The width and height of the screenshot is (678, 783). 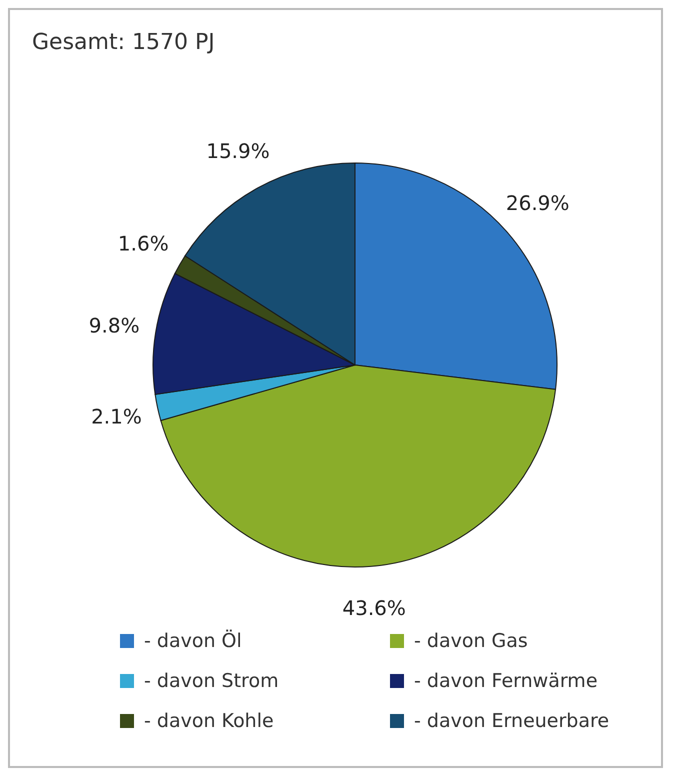 What do you see at coordinates (114, 326) in the screenshot?
I see `data-label: 9.8%` at bounding box center [114, 326].